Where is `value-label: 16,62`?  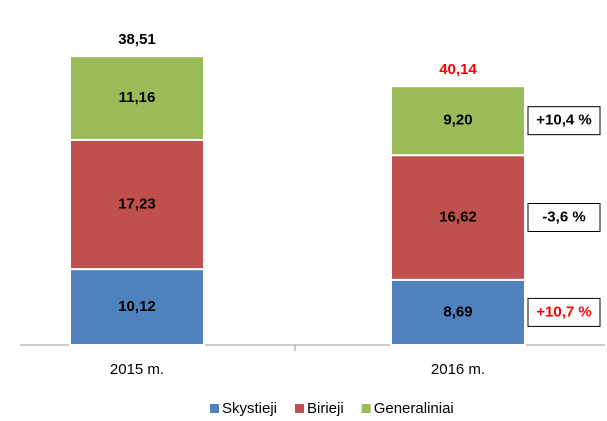 value-label: 16,62 is located at coordinates (458, 216).